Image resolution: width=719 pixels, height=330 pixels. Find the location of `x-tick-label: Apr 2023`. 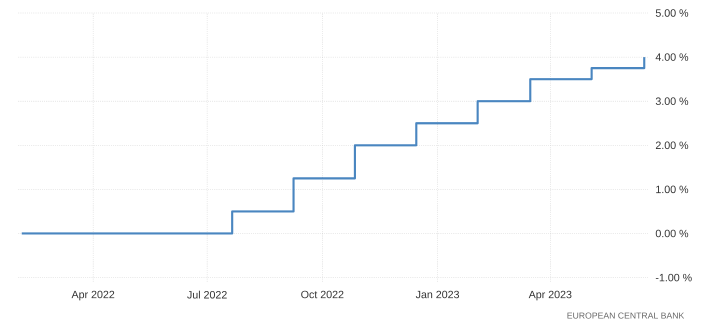

x-tick-label: Apr 2023 is located at coordinates (550, 295).